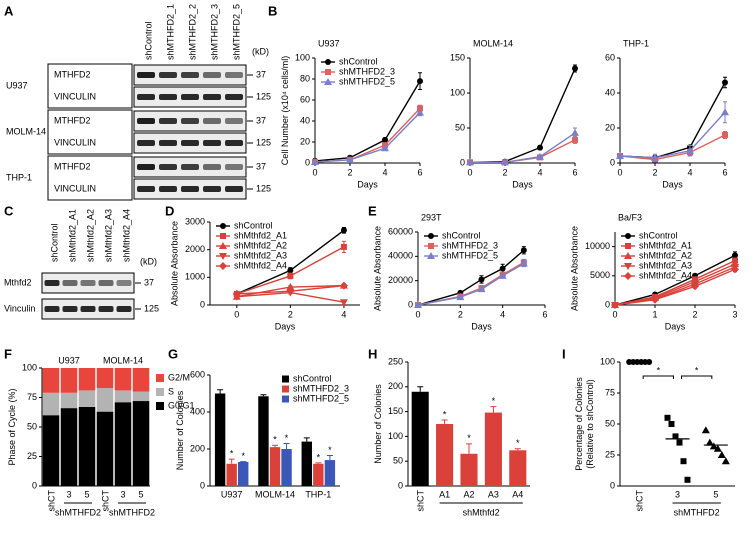  I want to click on panel-label: F, so click(8, 353).